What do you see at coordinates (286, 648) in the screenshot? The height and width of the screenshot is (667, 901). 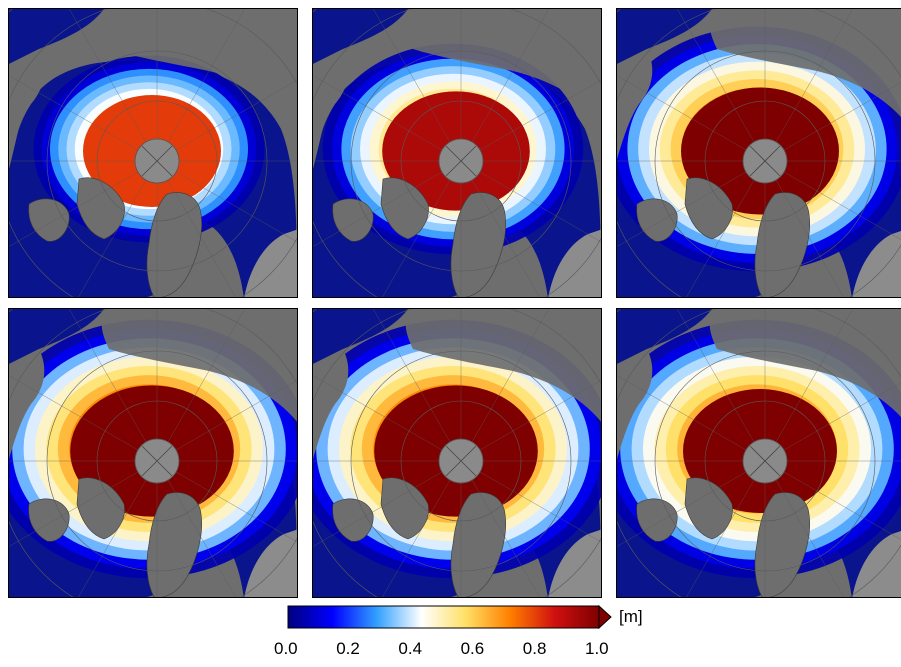 I see `colorbar-tick-label: 0.0` at bounding box center [286, 648].